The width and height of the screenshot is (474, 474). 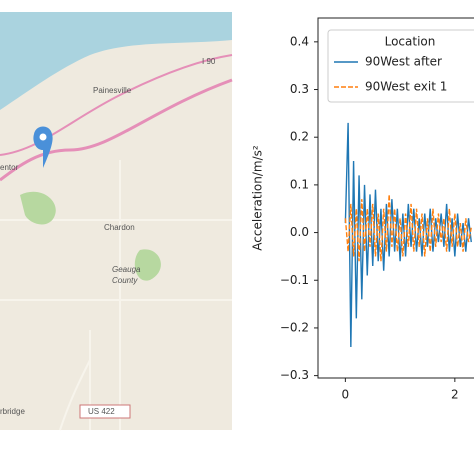 I want to click on legend-label: 90West exit 1, so click(x=406, y=87).